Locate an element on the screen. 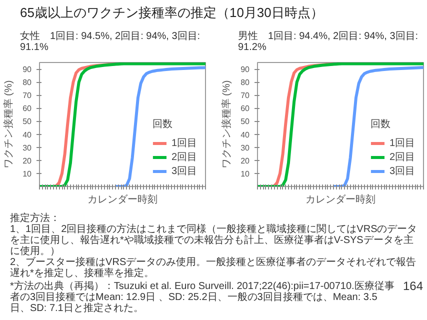  text: 推定方法： is located at coordinates (35, 218).